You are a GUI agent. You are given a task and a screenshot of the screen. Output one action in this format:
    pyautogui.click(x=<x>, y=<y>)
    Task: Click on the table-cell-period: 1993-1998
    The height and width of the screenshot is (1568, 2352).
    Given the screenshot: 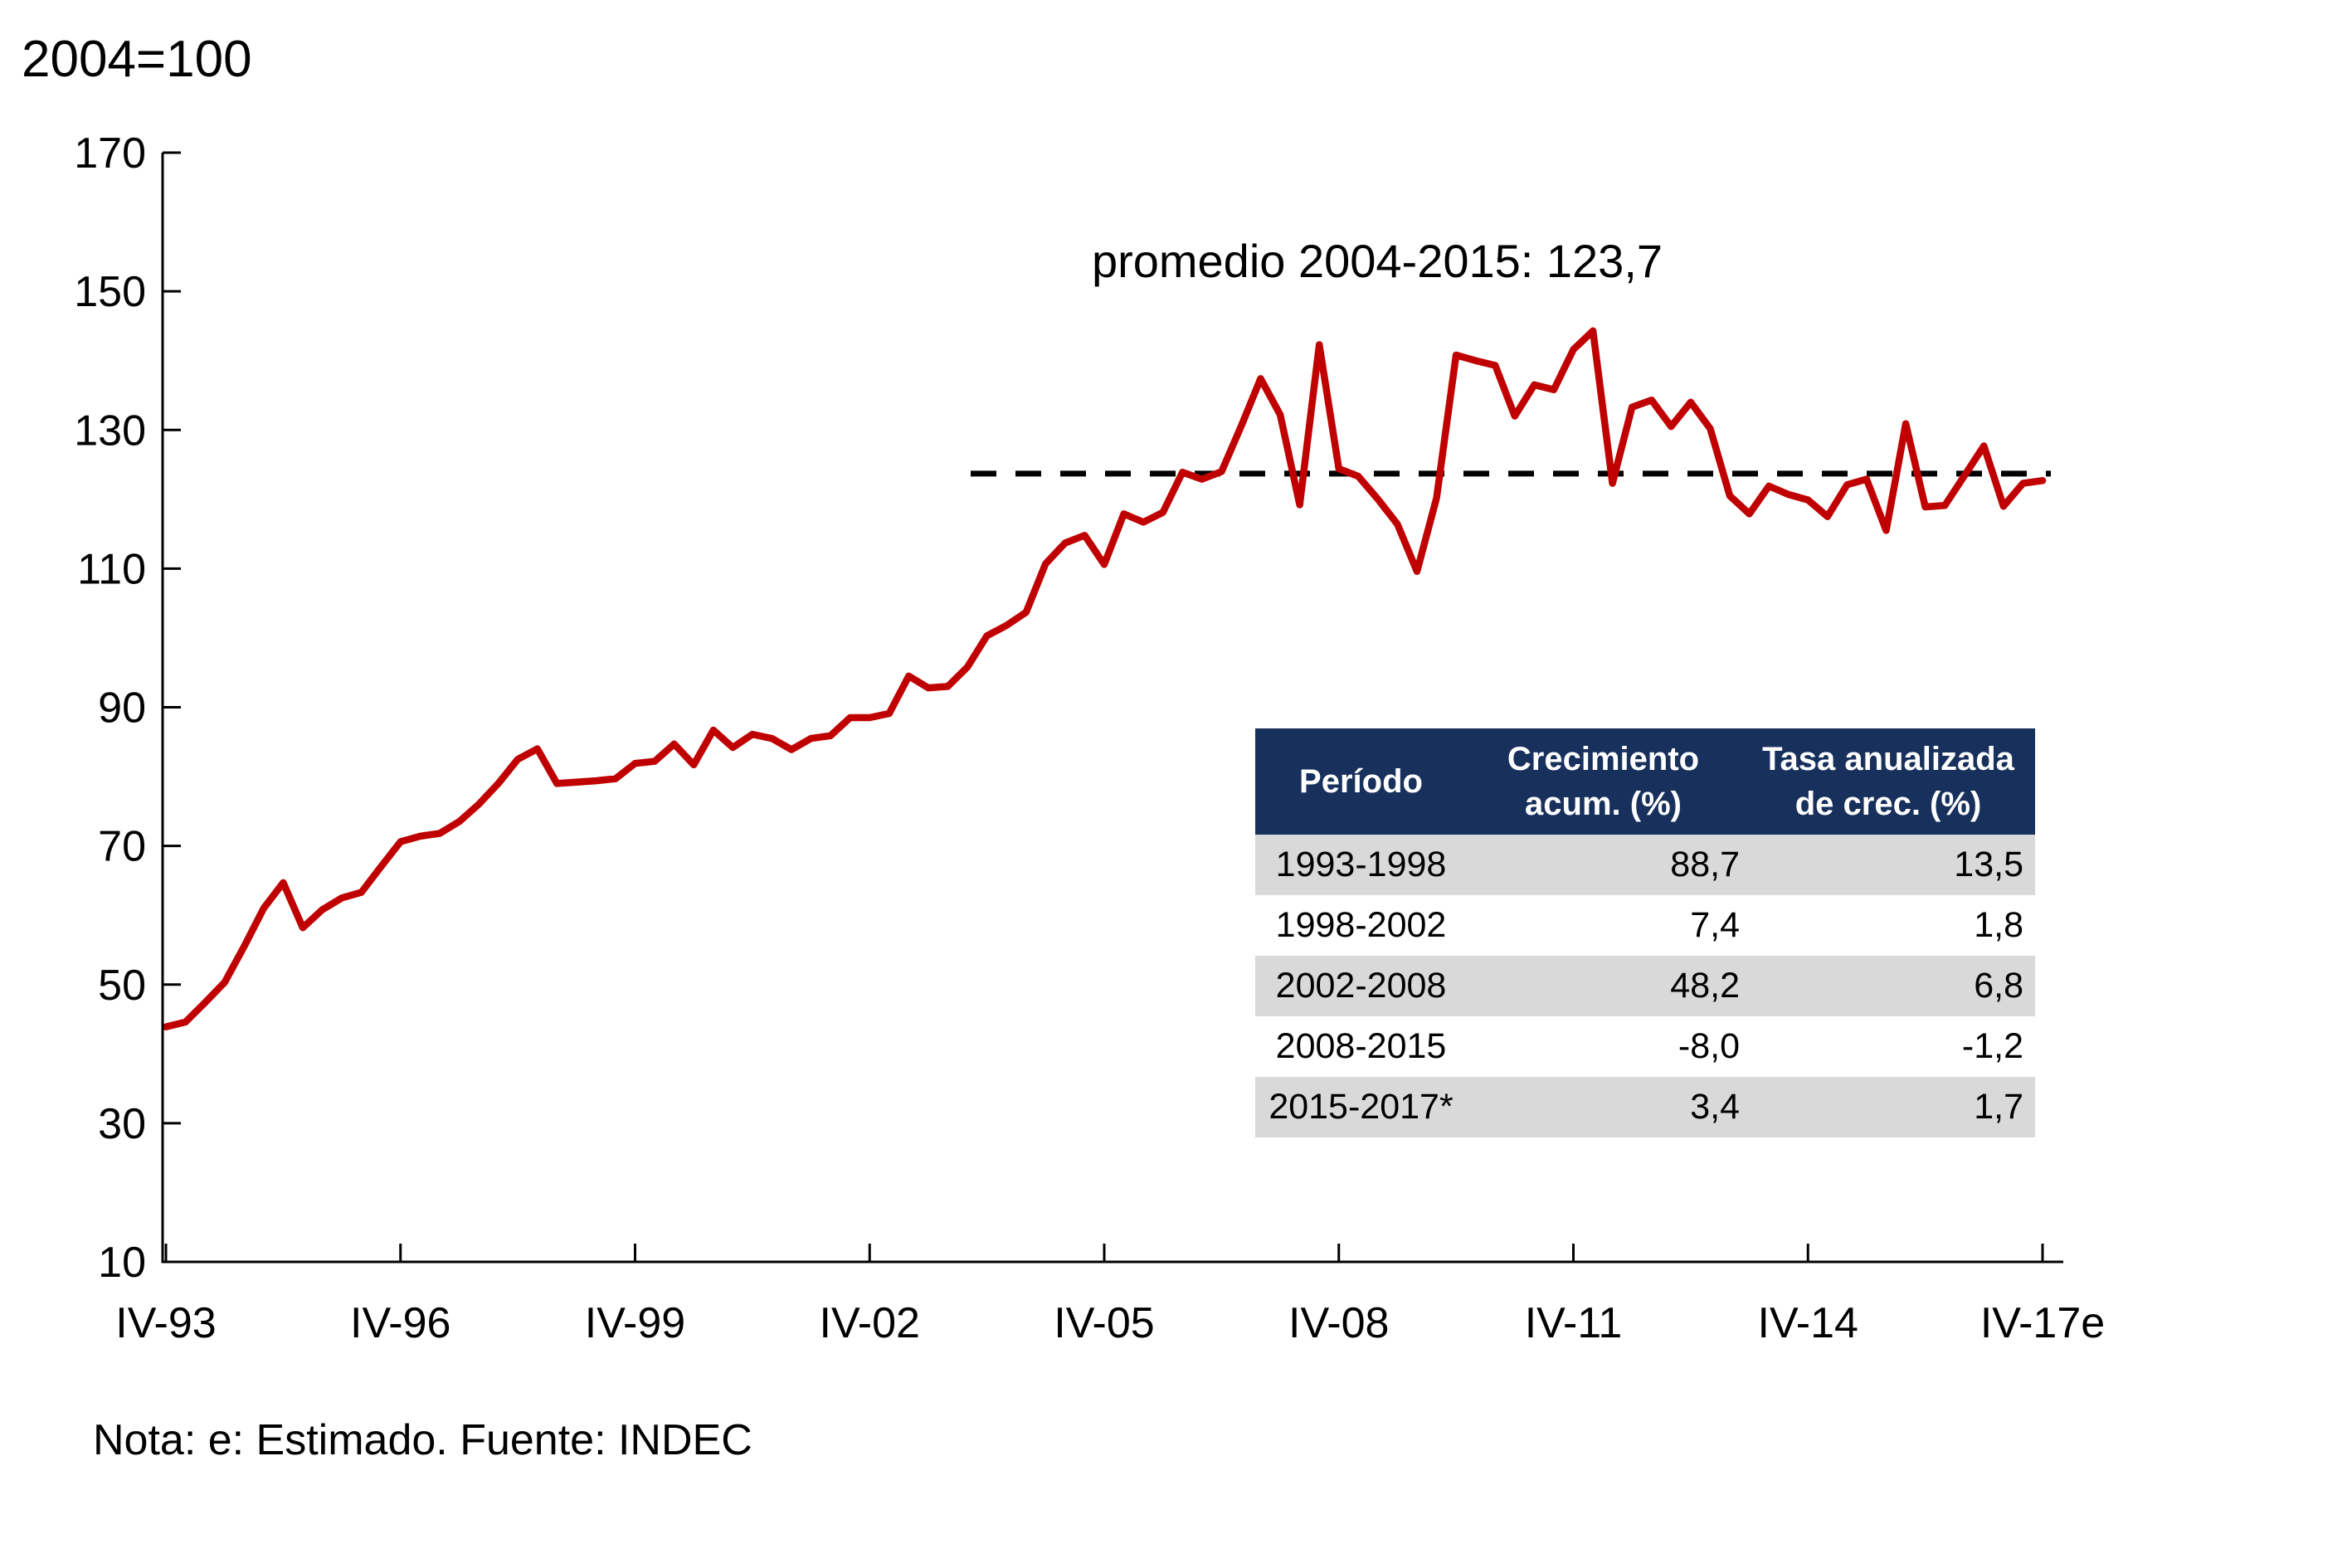 What is the action you would take?
    pyautogui.click(x=1361, y=864)
    